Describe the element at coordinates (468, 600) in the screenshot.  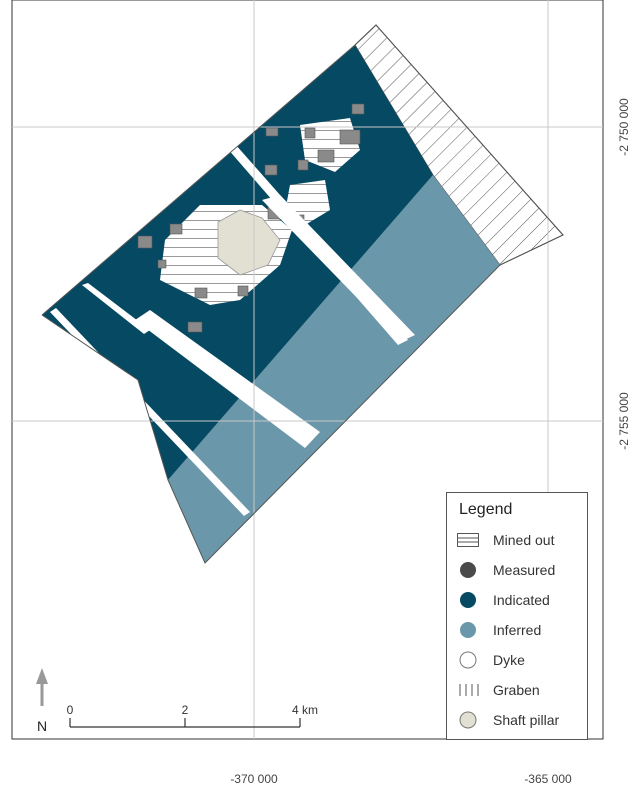
I see `circle-indicated-icon` at that location.